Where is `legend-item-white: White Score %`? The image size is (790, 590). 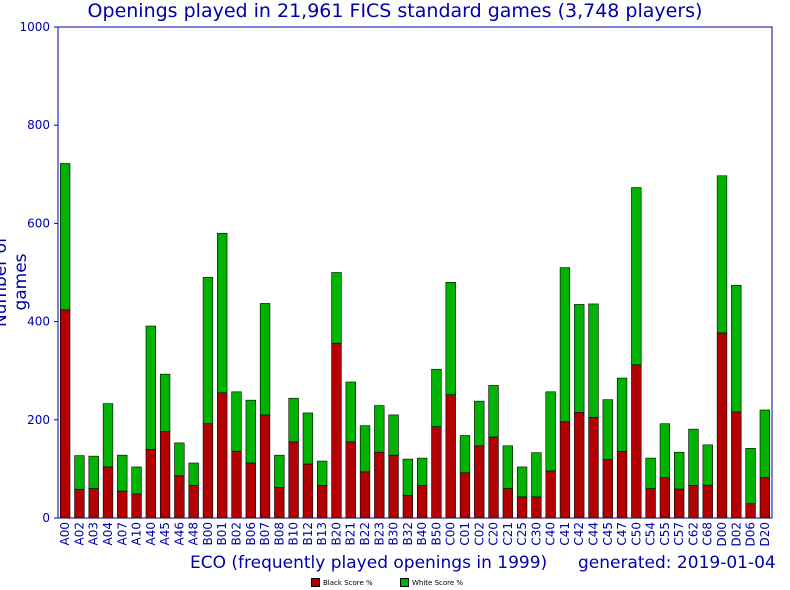
legend-item-white: White Score % is located at coordinates (431, 582).